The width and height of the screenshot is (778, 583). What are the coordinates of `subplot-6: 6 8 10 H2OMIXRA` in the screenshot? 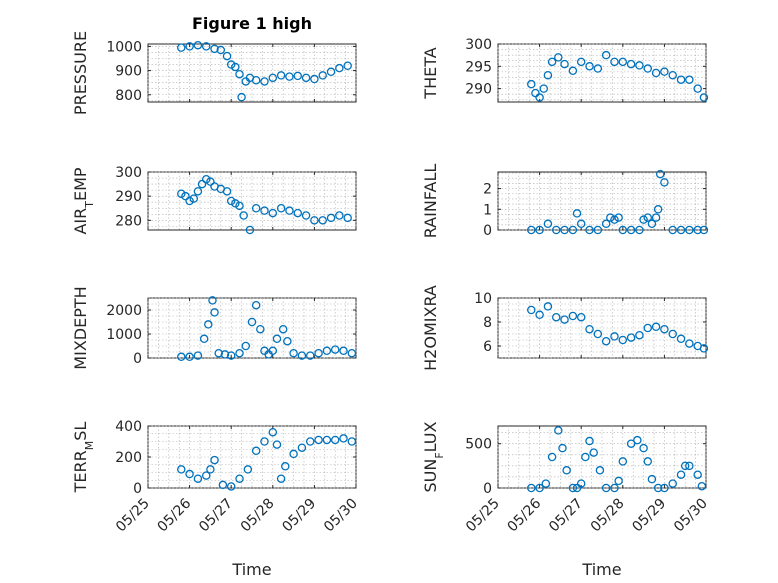 It's located at (565, 328).